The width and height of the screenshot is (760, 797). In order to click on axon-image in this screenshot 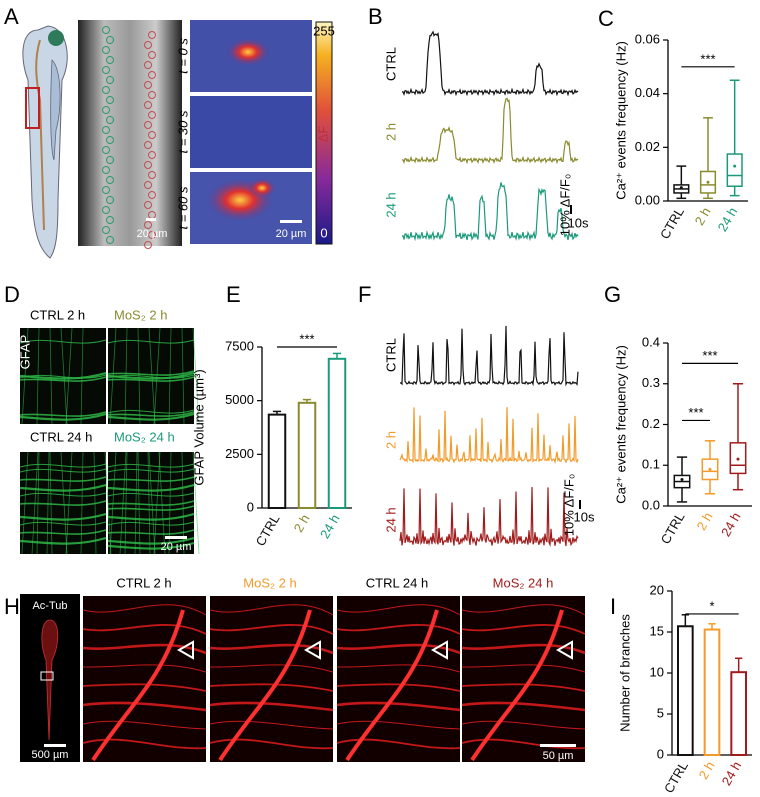, I will do `click(398, 679)`.